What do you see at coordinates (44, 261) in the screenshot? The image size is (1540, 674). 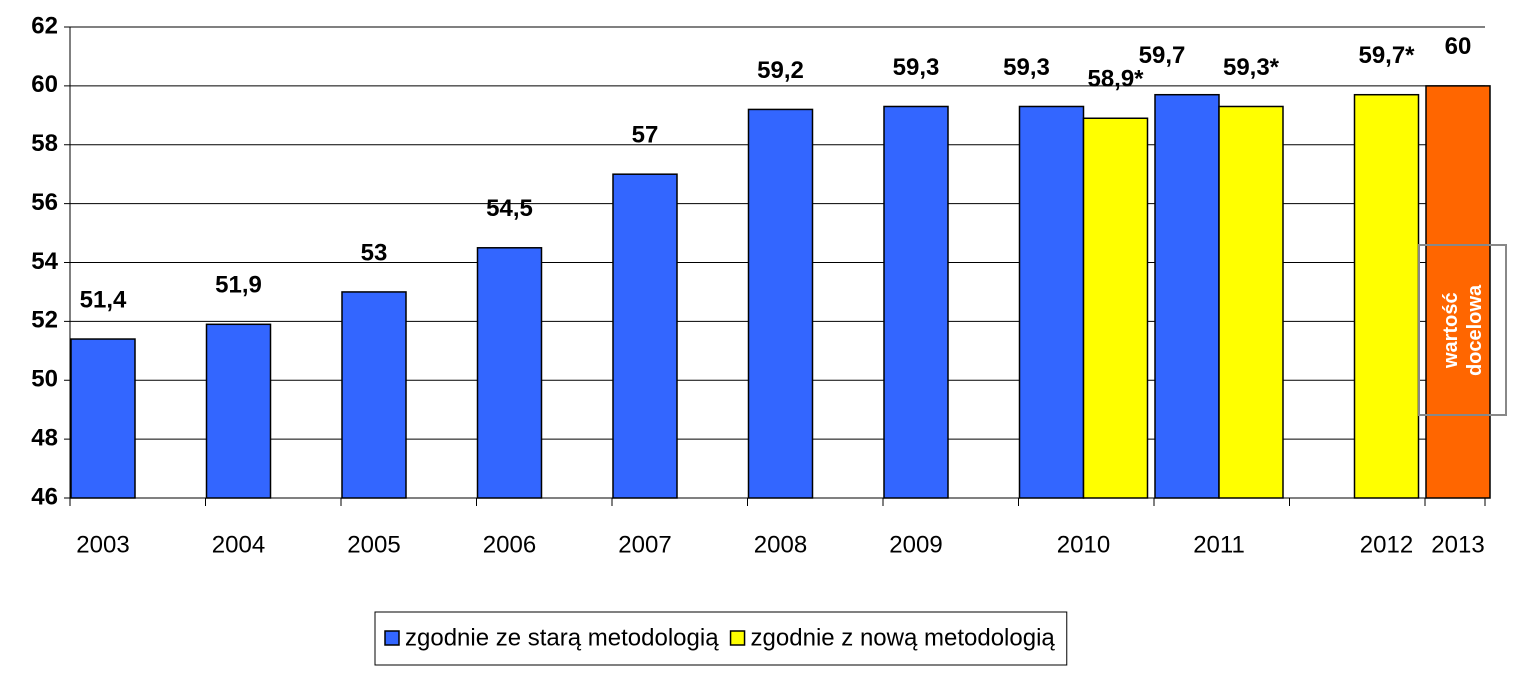 I see `y-tick-label: 54` at bounding box center [44, 261].